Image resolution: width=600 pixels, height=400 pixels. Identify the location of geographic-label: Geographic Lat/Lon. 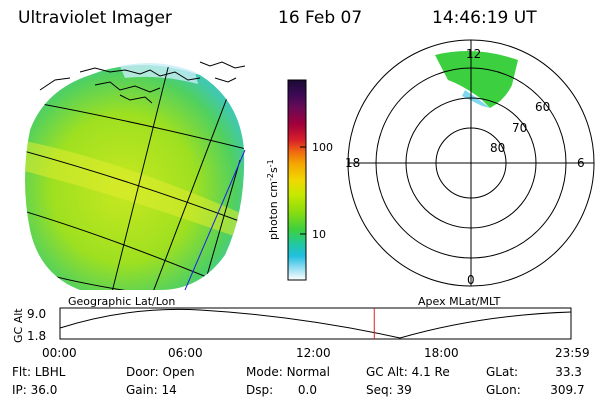
(121, 301).